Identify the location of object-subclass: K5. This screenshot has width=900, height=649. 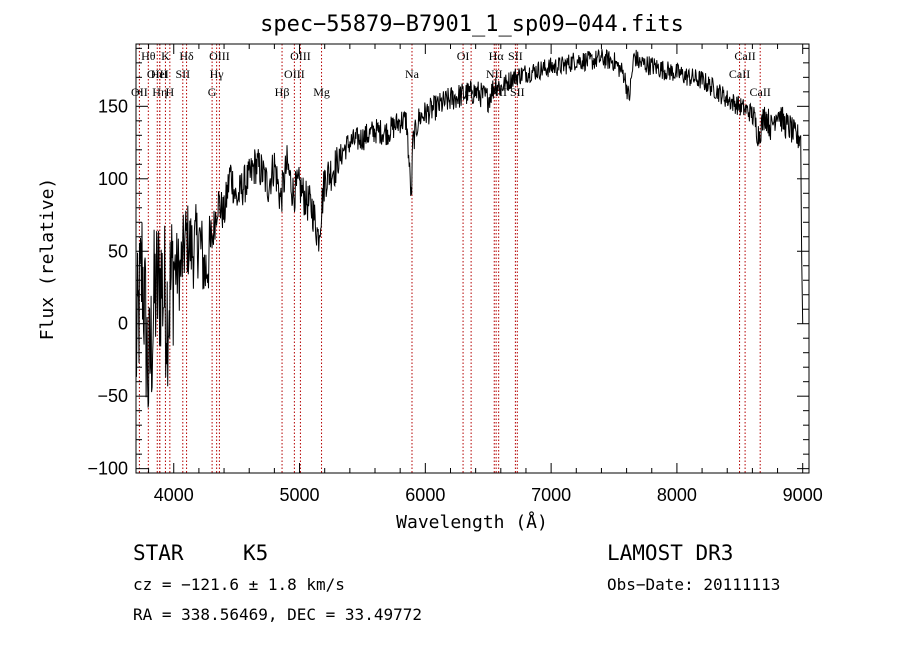
(255, 553).